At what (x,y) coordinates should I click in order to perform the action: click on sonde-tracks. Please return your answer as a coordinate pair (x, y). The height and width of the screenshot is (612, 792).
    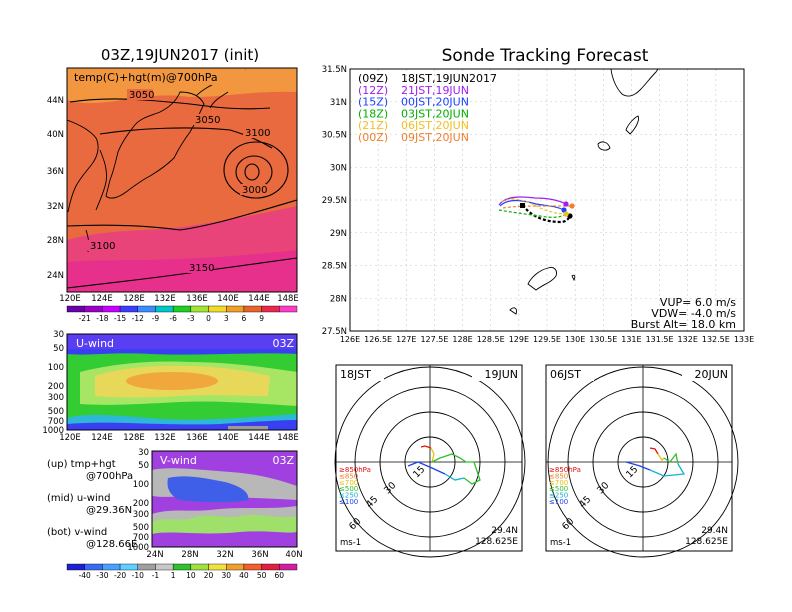
    Looking at the image, I should click on (536, 210).